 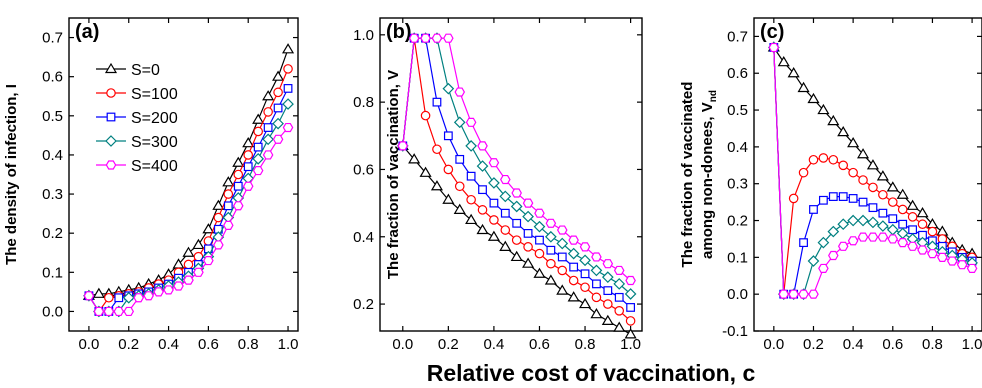 What do you see at coordinates (248, 344) in the screenshot?
I see `x-tick-label: 0.8` at bounding box center [248, 344].